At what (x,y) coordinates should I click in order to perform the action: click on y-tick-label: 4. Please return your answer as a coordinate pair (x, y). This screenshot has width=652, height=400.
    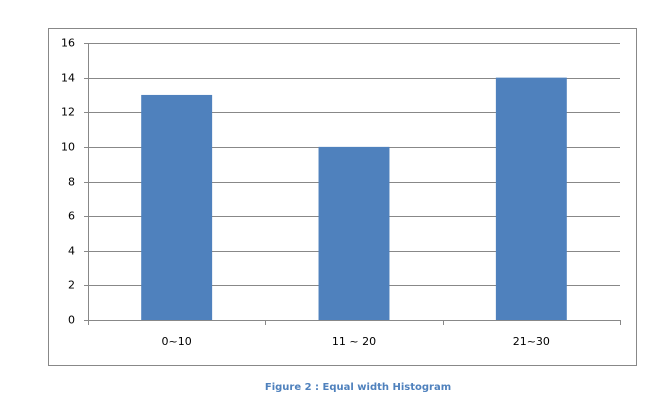
    Looking at the image, I should click on (71, 251).